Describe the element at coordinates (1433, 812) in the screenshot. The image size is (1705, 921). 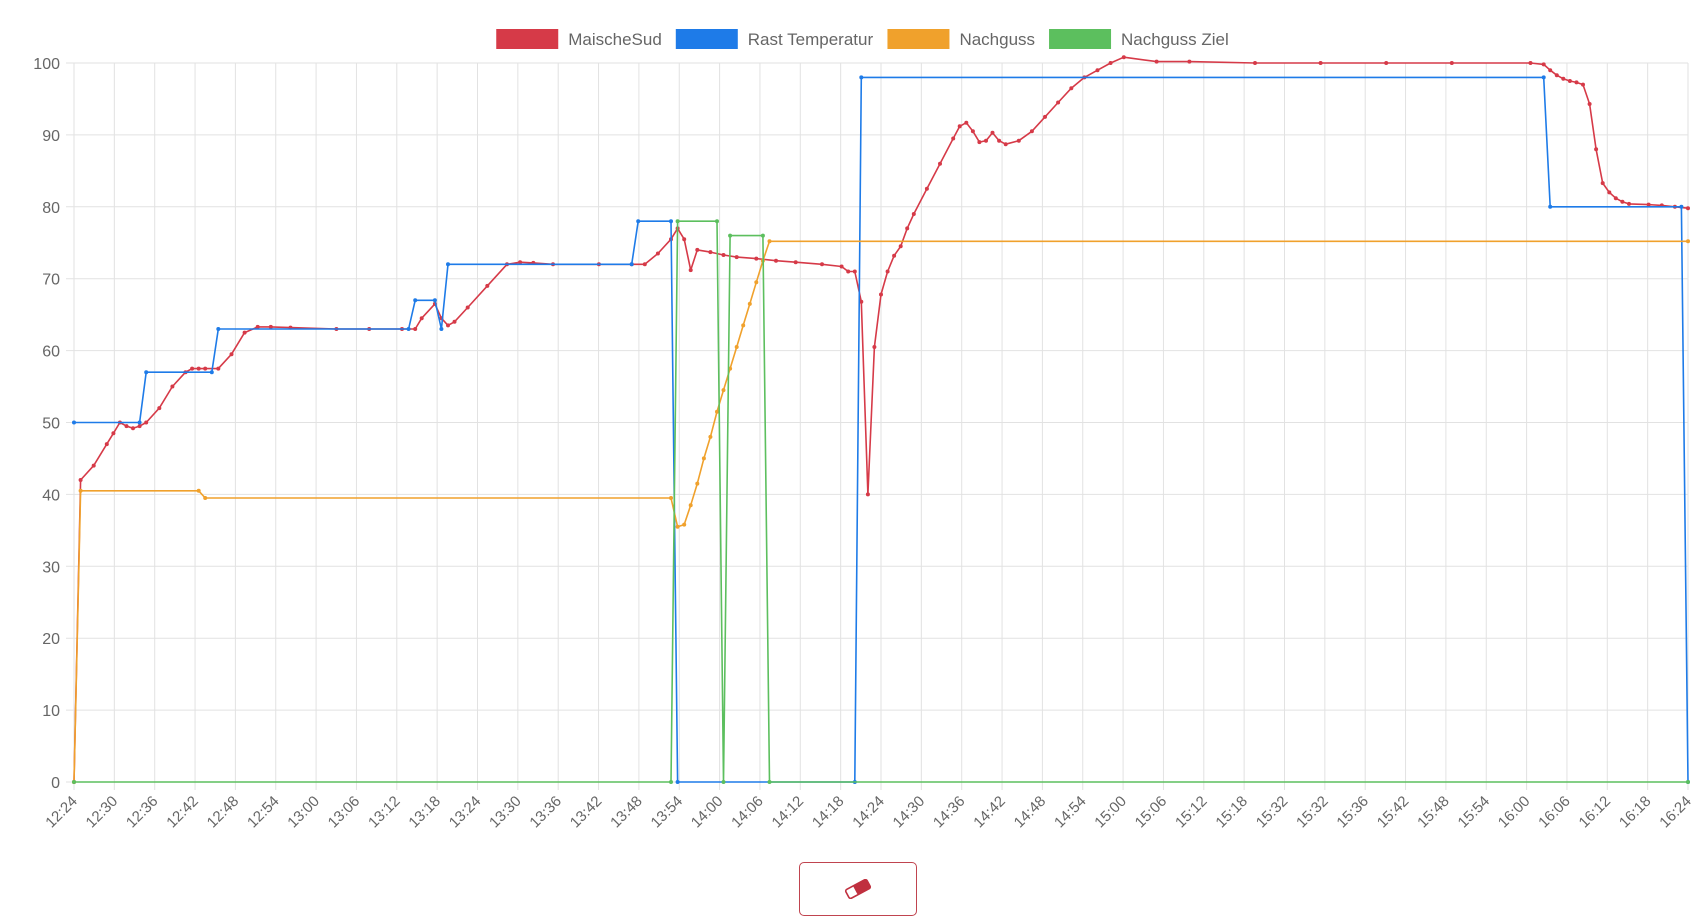
I see `x-tick-label: 15:48` at that location.